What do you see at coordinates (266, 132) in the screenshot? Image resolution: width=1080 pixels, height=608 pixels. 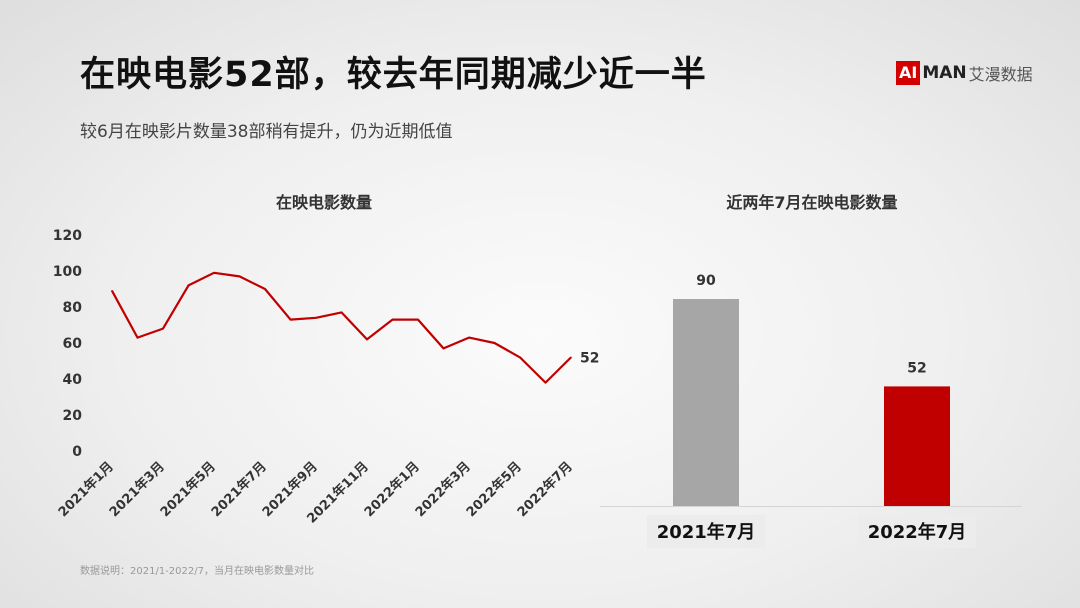 I see `page-subtitle: 较6月在映影片数量38部稍有提升，仍为近期低值` at bounding box center [266, 132].